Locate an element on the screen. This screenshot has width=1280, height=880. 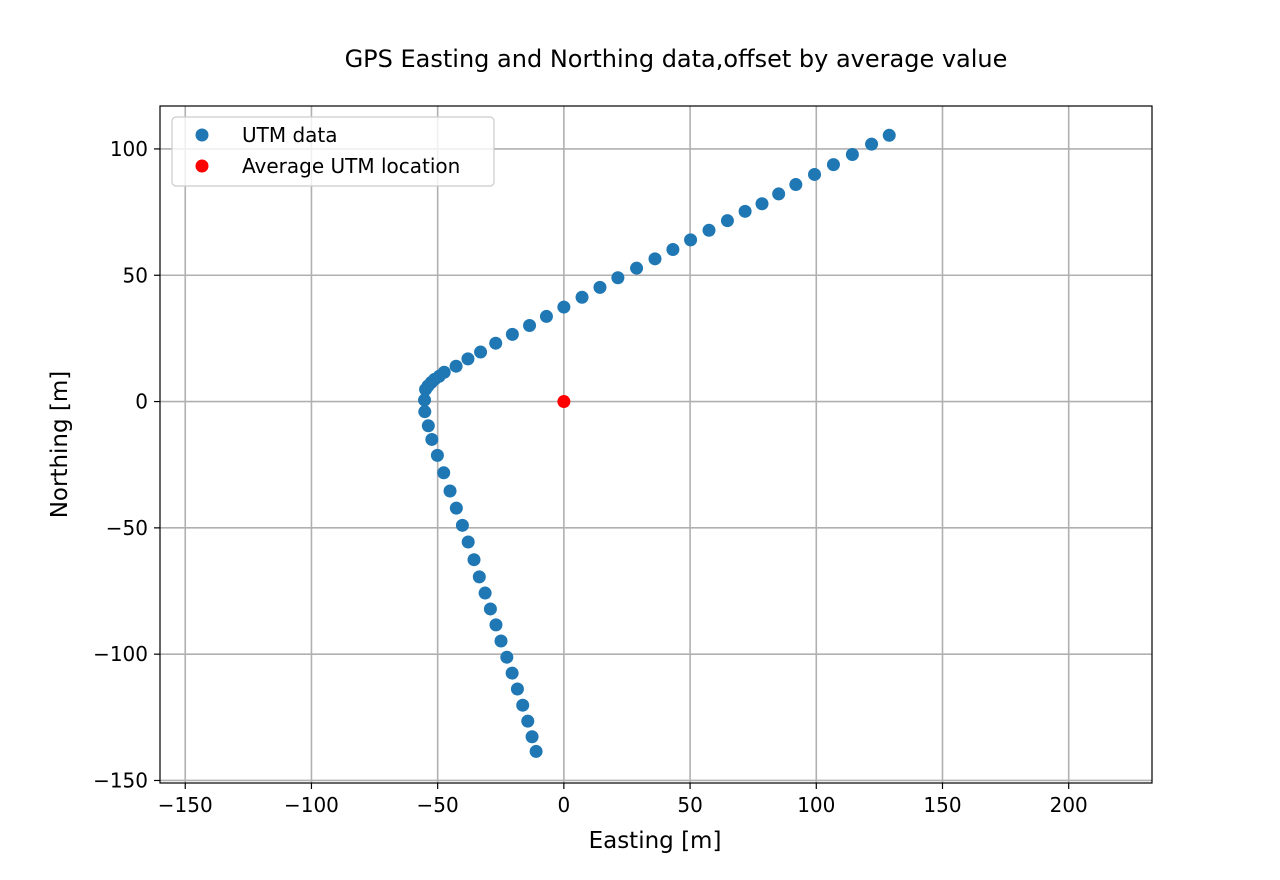
x-tick-label: 50 is located at coordinates (689, 805).